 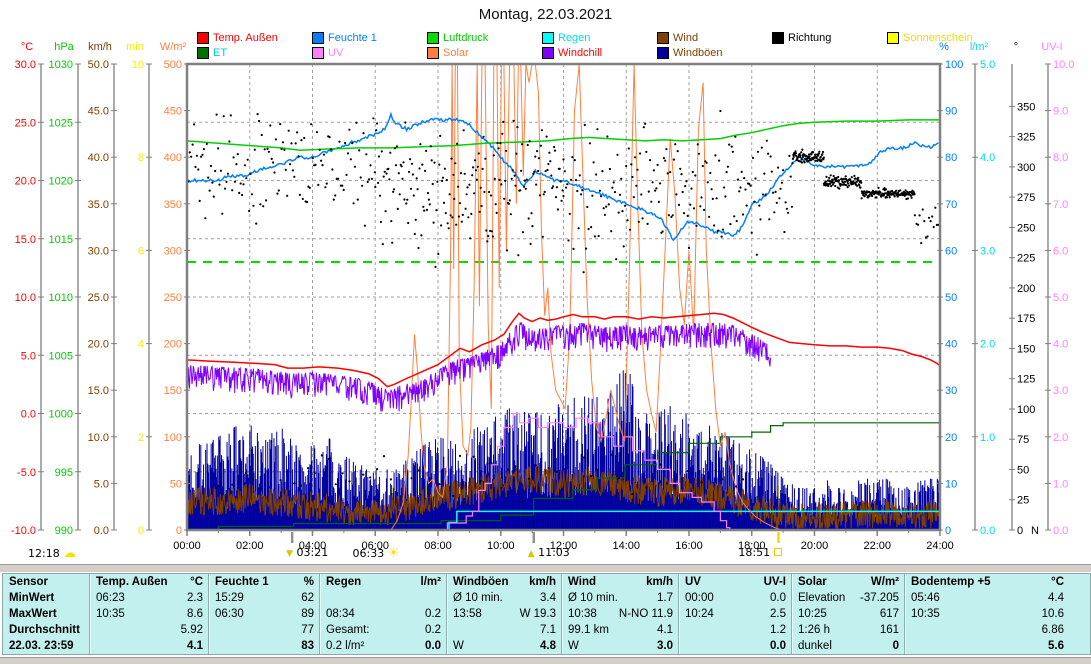 What do you see at coordinates (195, 646) in the screenshot?
I see `table-cell: 4.1` at bounding box center [195, 646].